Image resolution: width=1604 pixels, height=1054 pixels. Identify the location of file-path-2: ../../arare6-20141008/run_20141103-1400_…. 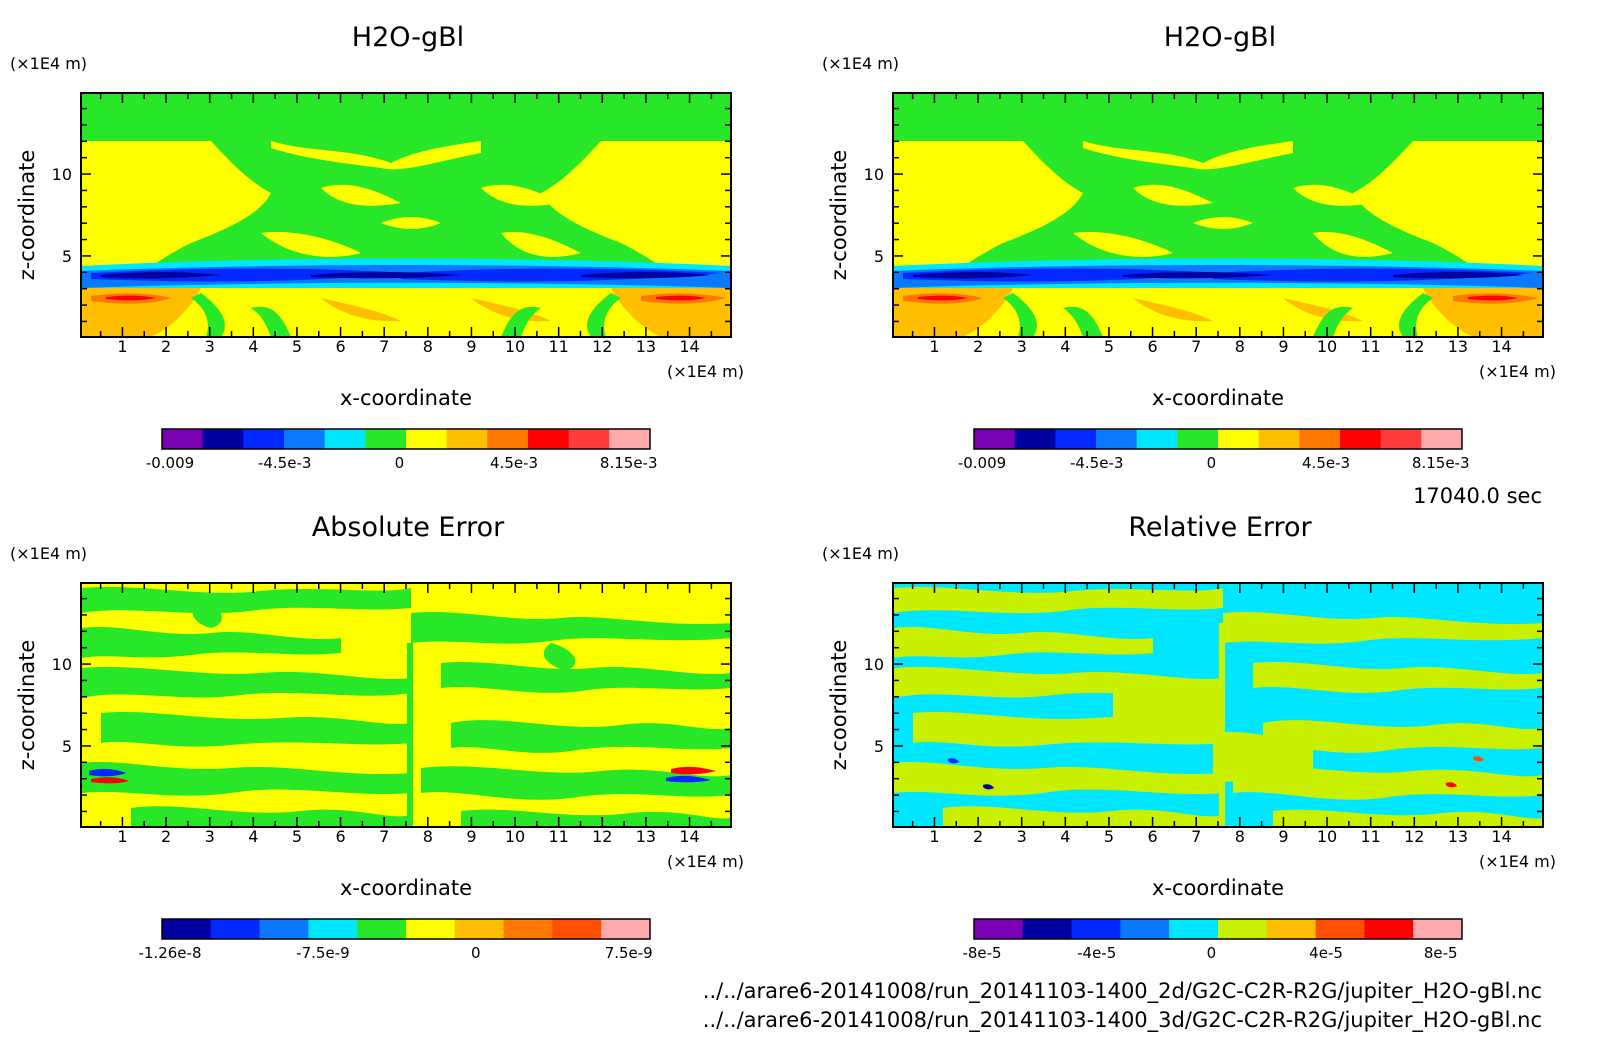
(1122, 1020).